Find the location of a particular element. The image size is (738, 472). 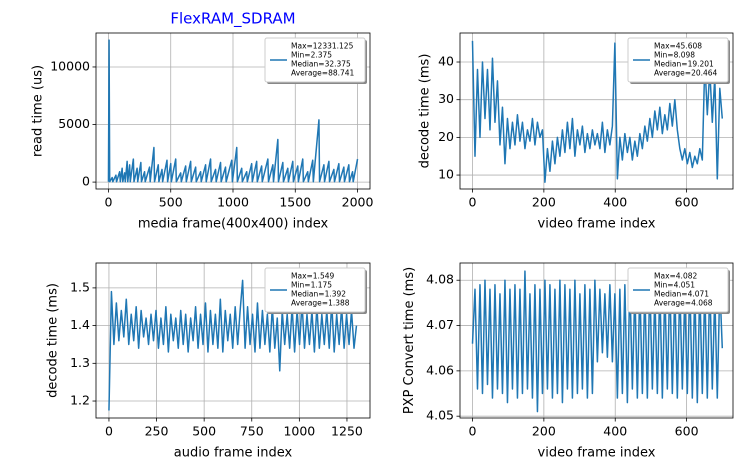

legend-label: Min=1.175 is located at coordinates (311, 285).